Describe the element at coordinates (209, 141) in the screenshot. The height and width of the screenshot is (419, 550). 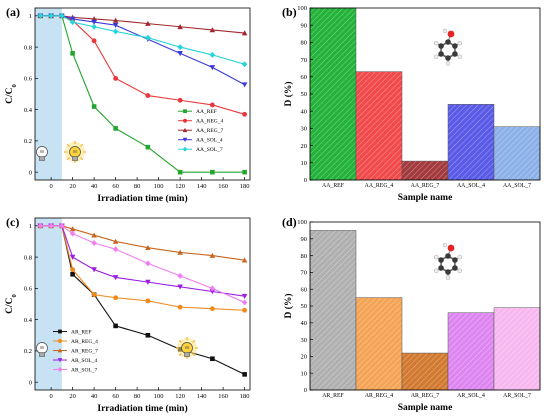
I see `legend-label: AA_SOL_4` at that location.